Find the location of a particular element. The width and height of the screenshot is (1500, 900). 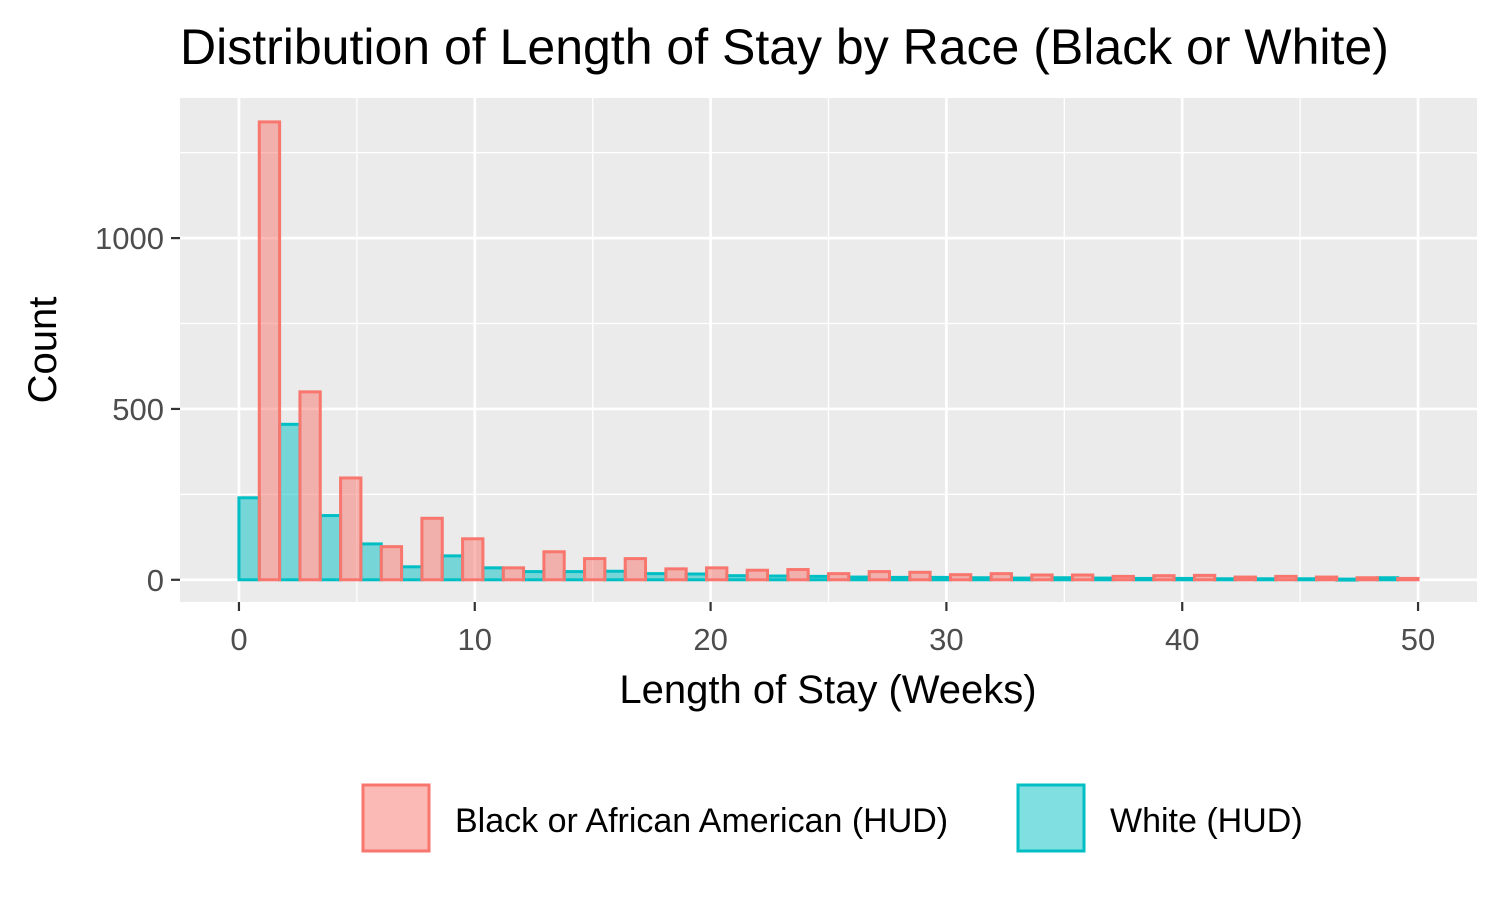

x-tick-label: 40 is located at coordinates (1182, 639).